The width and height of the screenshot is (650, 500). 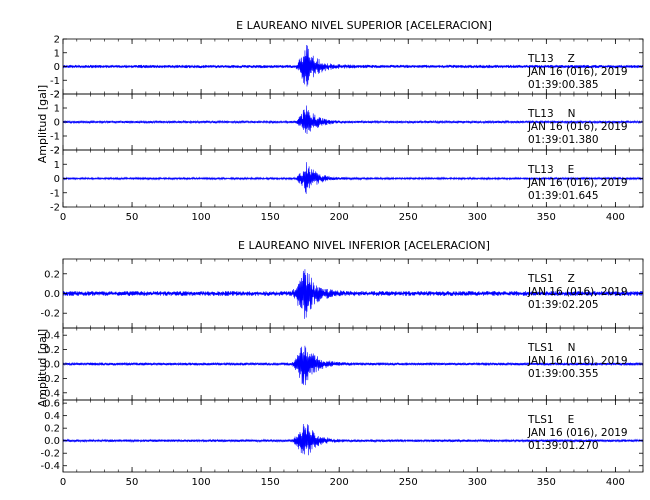 What do you see at coordinates (353, 65) in the screenshot?
I see `waveform-tl13-z` at bounding box center [353, 65].